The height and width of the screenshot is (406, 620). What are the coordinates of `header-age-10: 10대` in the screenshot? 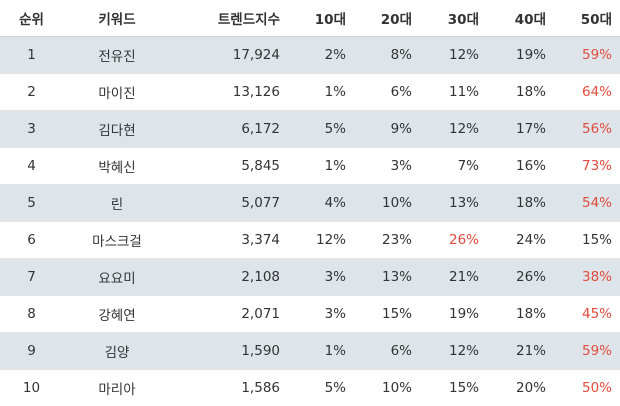 It's located at (321, 18).